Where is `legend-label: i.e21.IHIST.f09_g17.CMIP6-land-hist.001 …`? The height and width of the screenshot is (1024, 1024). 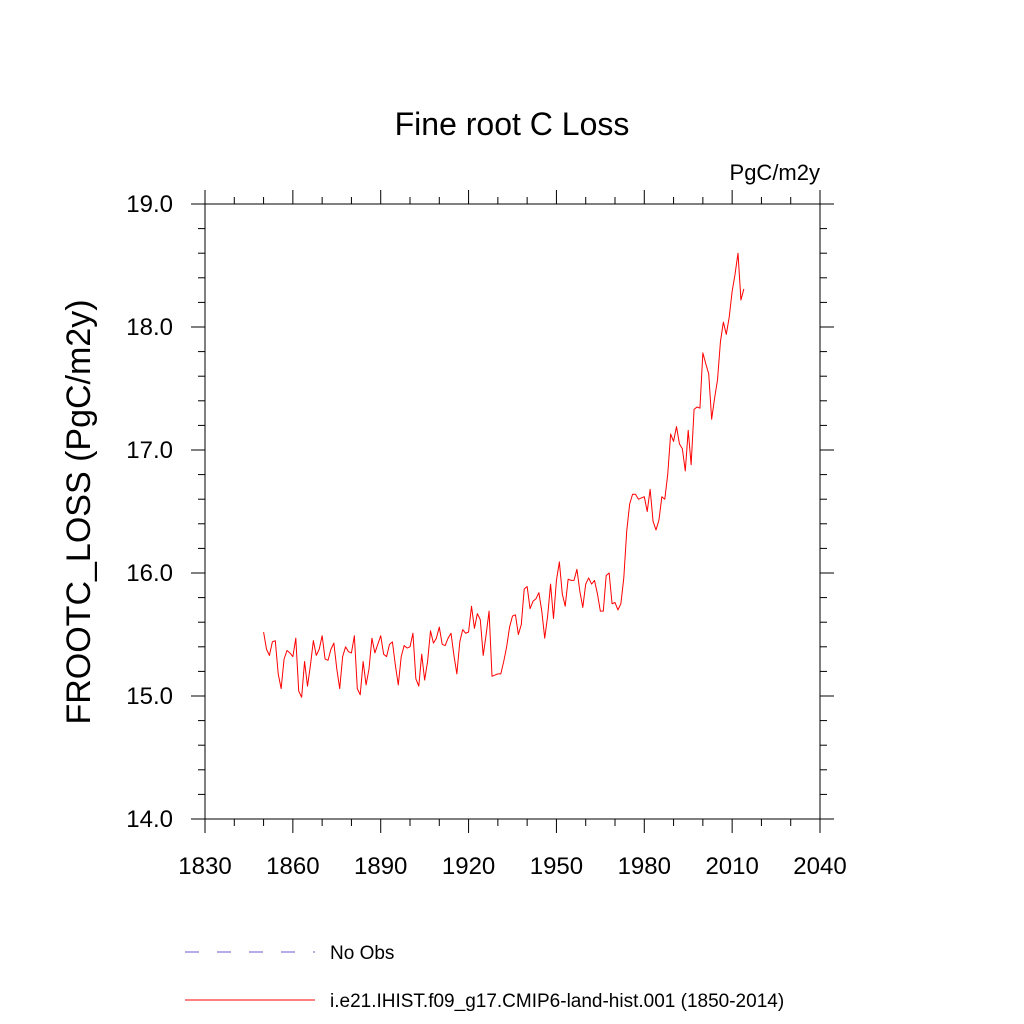 legend-label: i.e21.IHIST.f09_g17.CMIP6-land-hist.001 … is located at coordinates (557, 1001).